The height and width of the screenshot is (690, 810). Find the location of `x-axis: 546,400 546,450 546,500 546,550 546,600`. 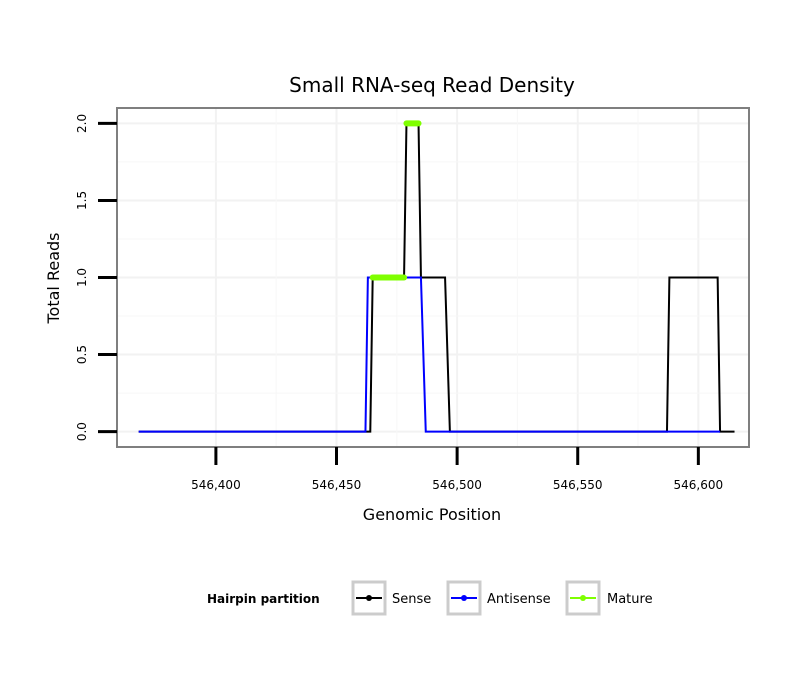

x-axis: 546,400 546,450 546,500 546,550 546,600 is located at coordinates (457, 469).